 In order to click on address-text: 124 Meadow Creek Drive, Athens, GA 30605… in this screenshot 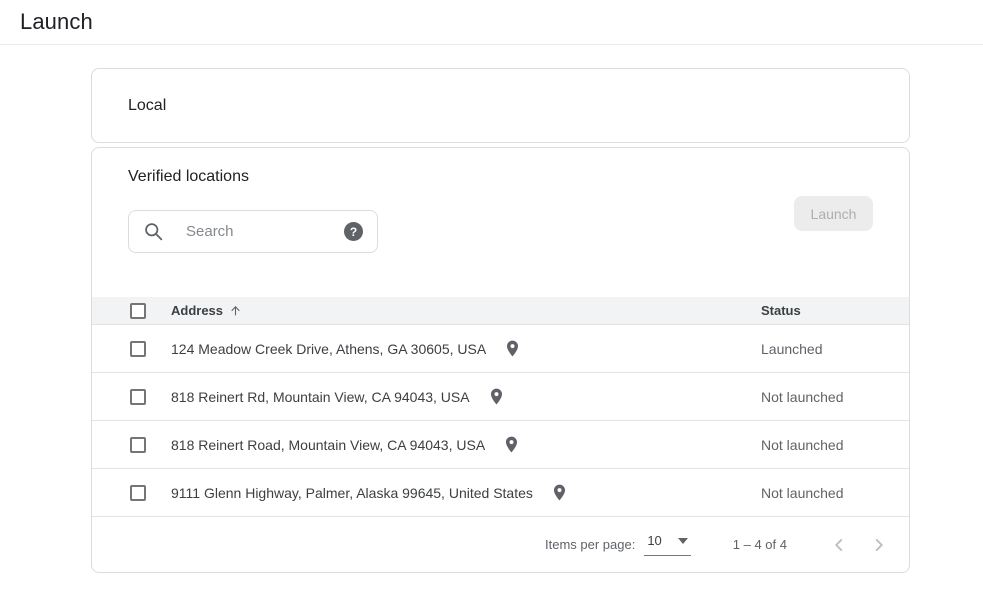, I will do `click(329, 348)`.